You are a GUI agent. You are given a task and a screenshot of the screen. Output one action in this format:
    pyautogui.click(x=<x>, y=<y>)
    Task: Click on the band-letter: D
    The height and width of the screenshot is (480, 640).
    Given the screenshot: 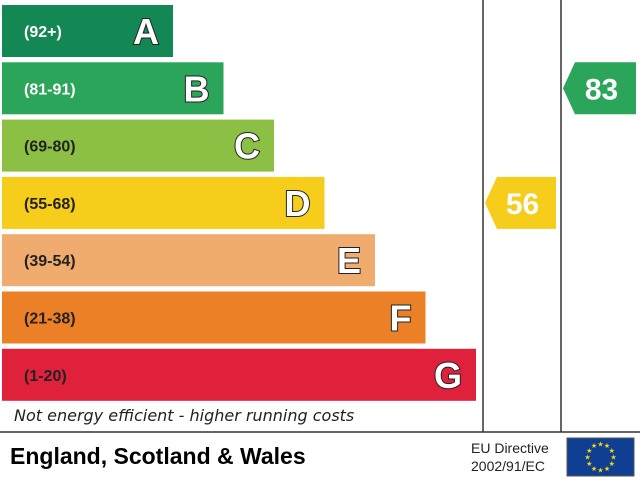 What is the action you would take?
    pyautogui.click(x=298, y=203)
    